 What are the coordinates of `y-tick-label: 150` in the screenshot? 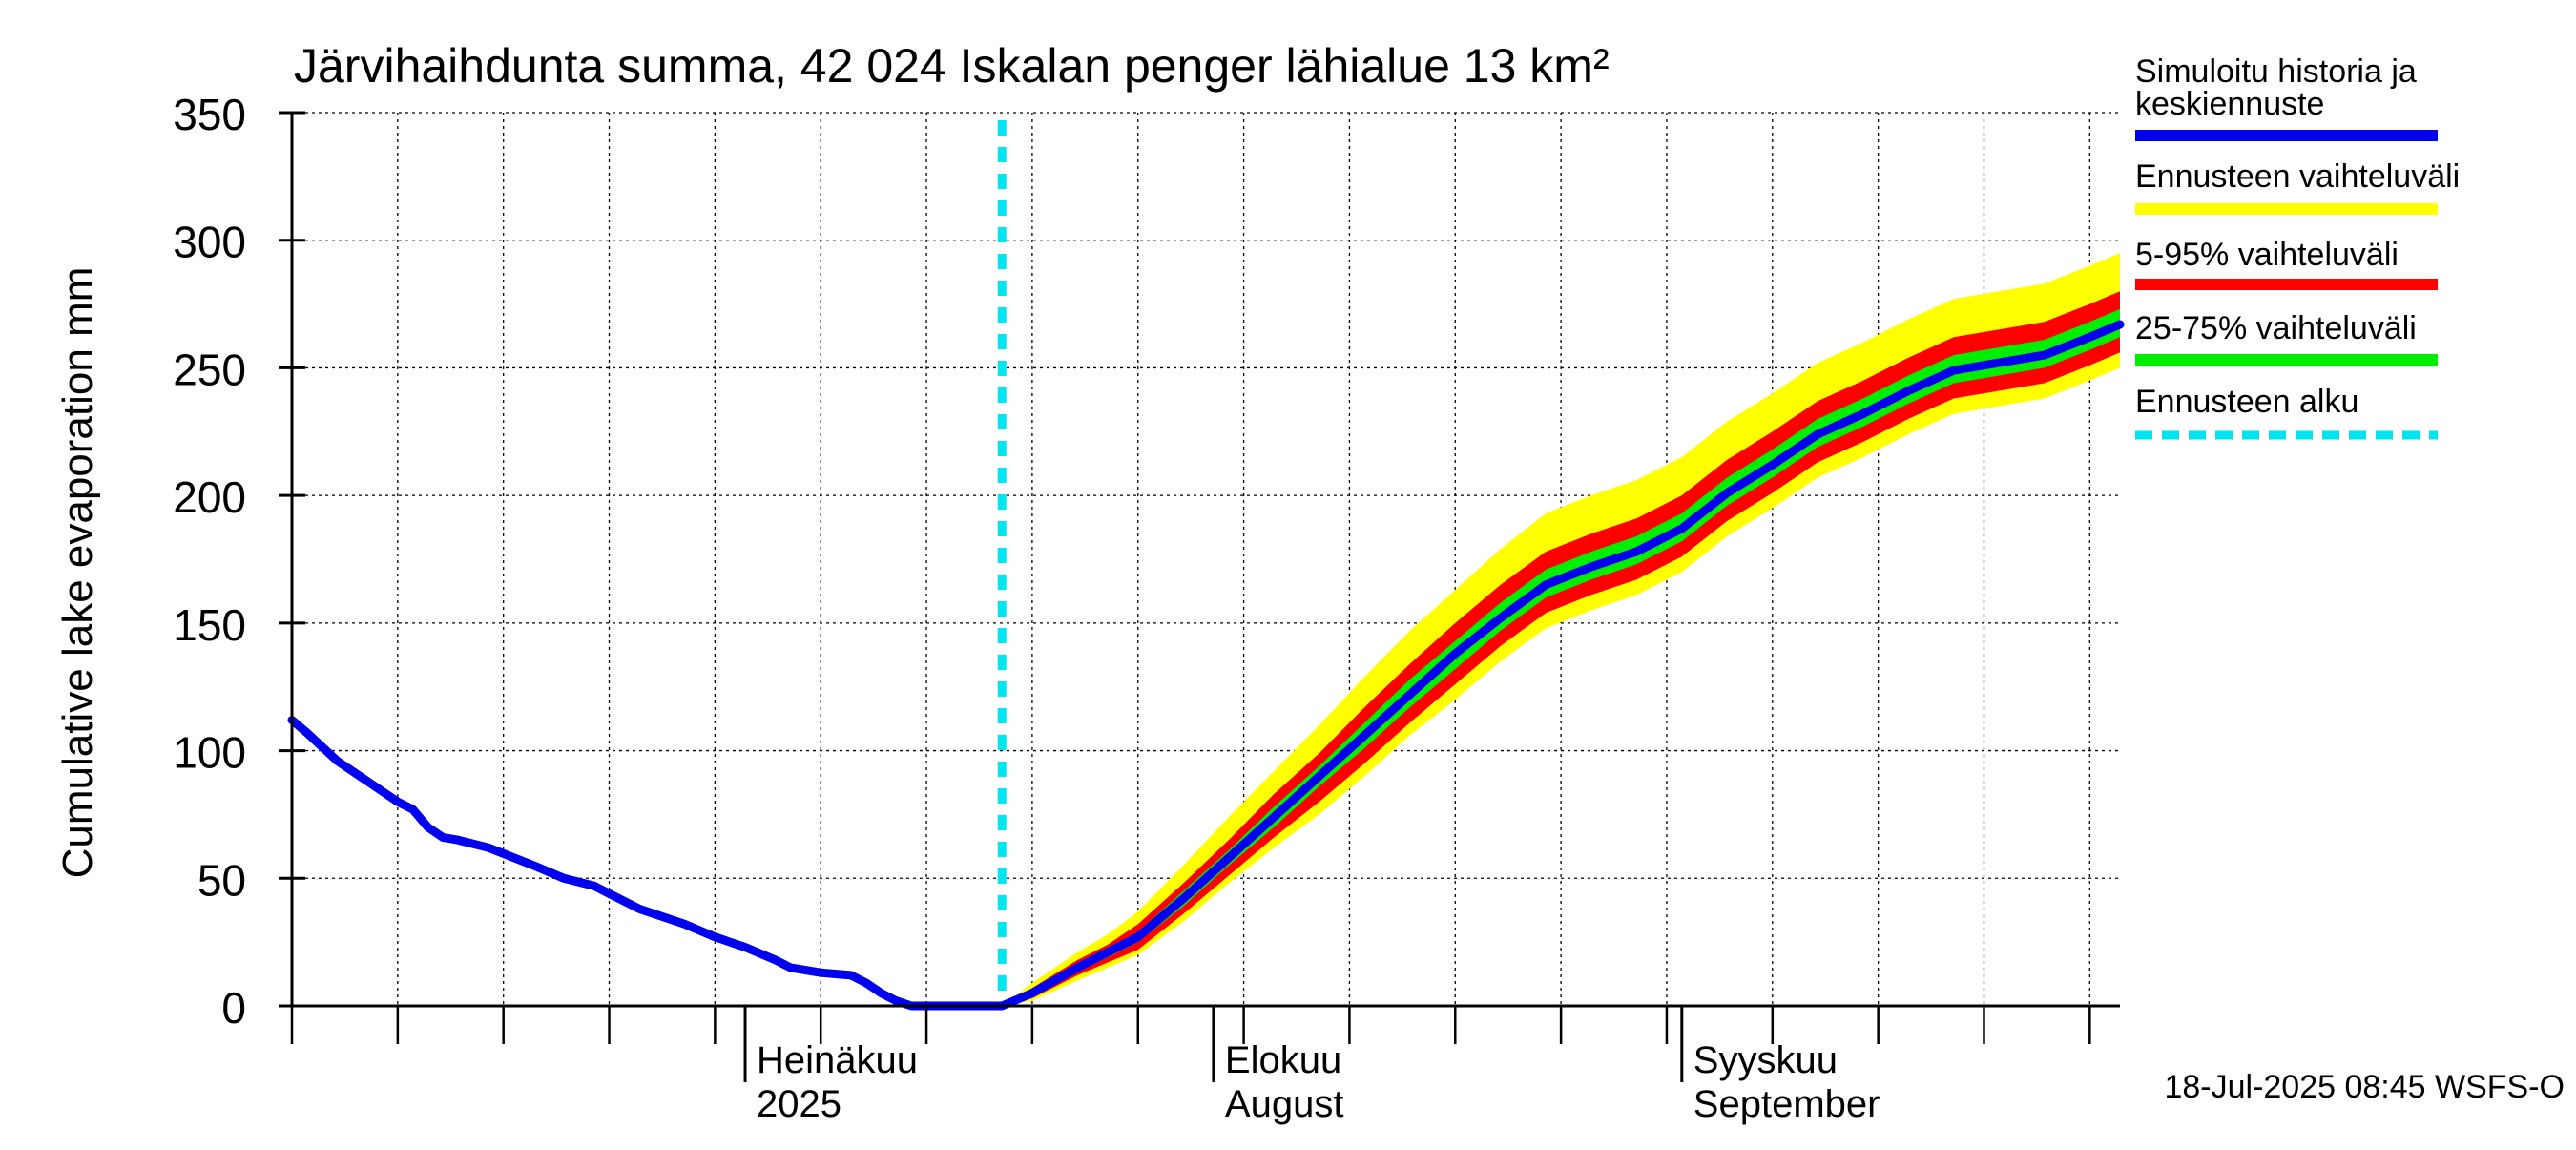 It's located at (209, 625).